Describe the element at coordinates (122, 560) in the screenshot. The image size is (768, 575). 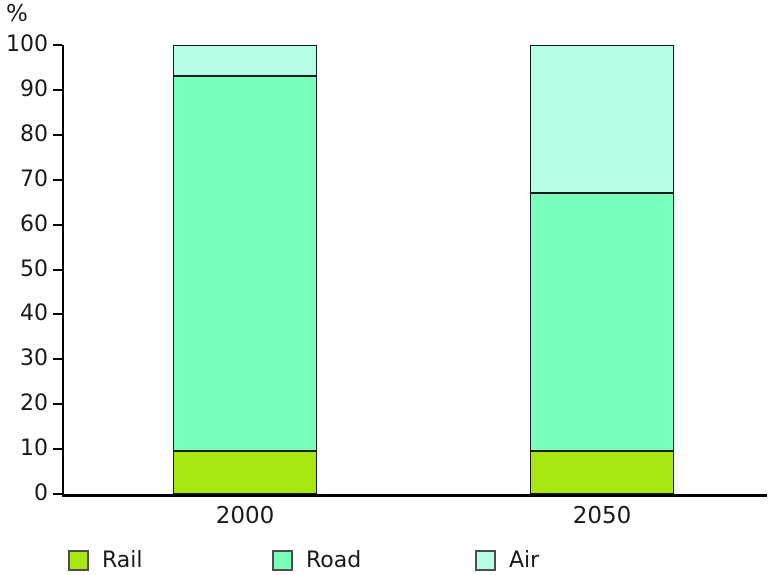
I see `legend-label-rail: Rail` at that location.